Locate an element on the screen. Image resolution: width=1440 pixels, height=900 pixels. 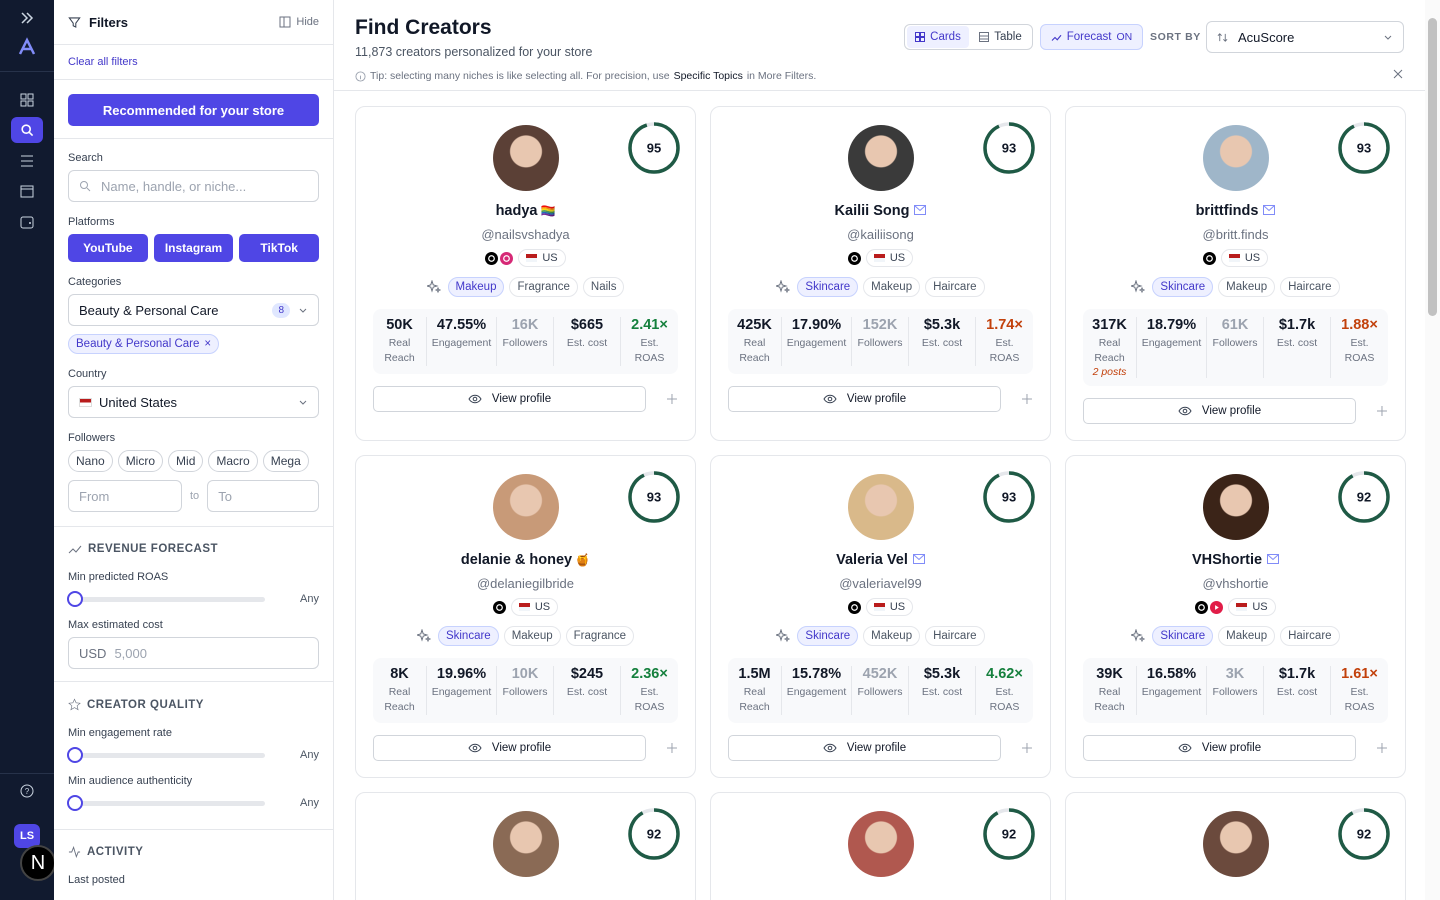
recommended-button: Recommended for your store is located at coordinates (193, 110).